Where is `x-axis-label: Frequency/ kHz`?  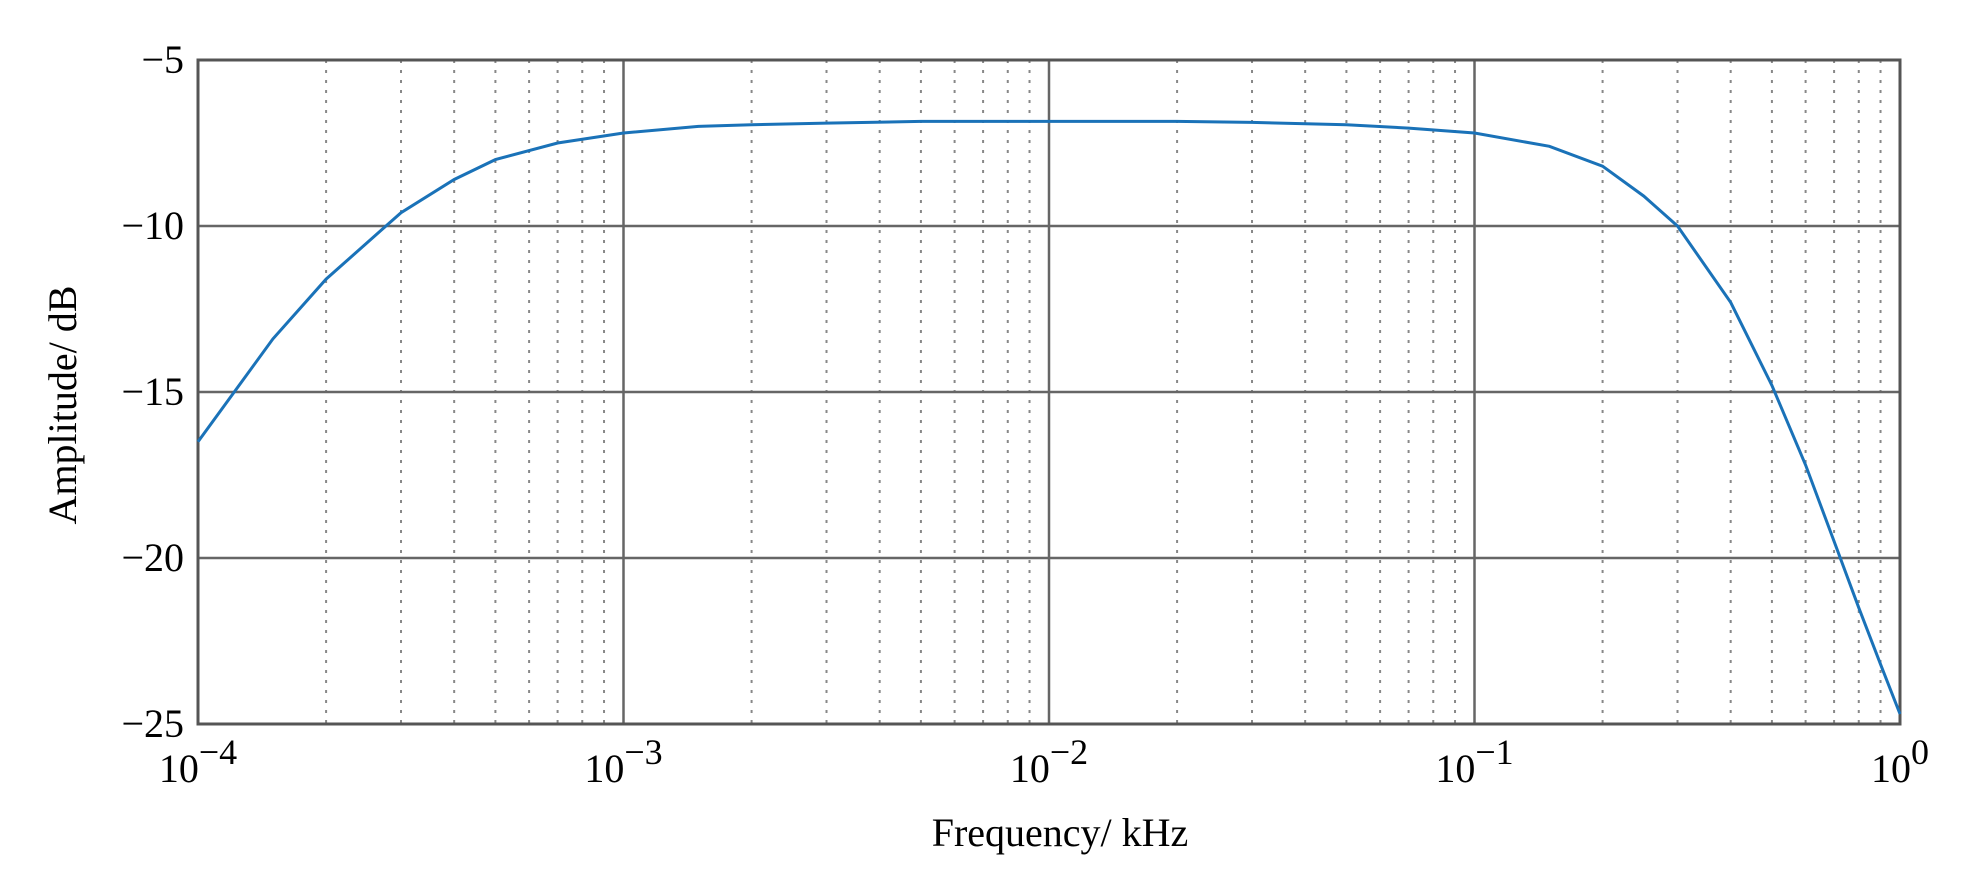
x-axis-label: Frequency/ kHz is located at coordinates (1060, 832).